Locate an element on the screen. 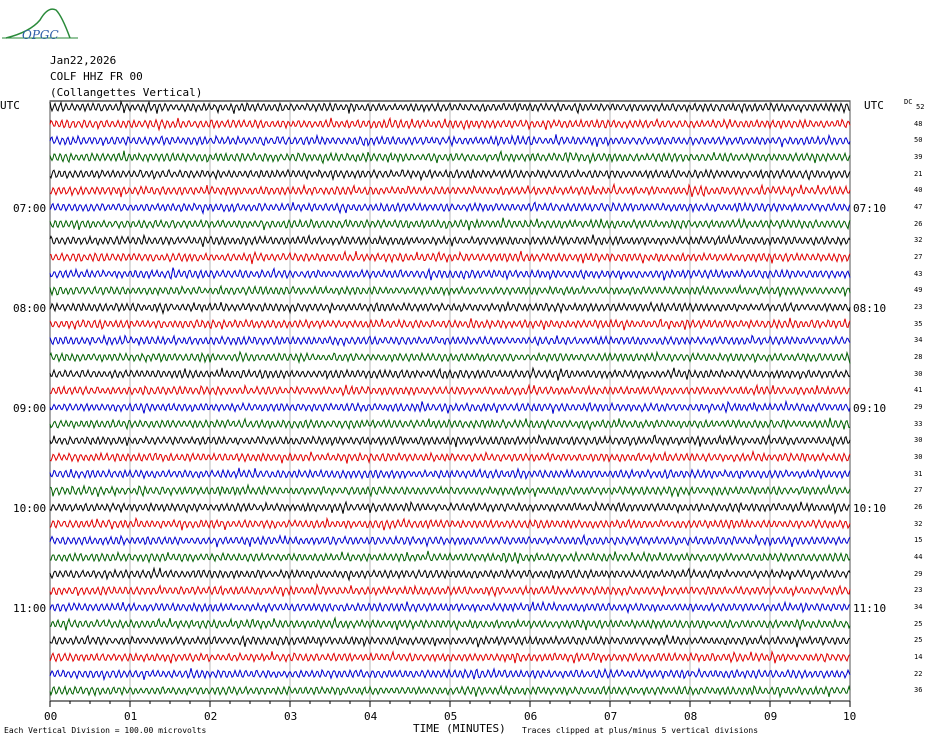 The height and width of the screenshot is (744, 930). dc-value: 43 is located at coordinates (918, 273).